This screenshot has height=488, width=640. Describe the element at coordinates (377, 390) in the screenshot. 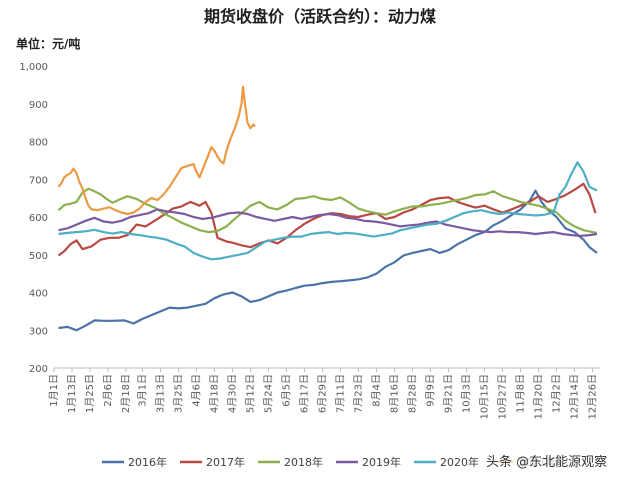

I see `x-tick-label: 8月4日` at that location.